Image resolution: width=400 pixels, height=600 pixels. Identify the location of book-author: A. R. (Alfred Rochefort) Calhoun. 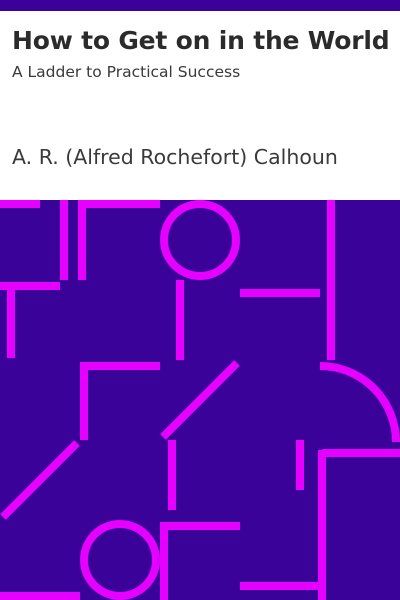
(175, 157).